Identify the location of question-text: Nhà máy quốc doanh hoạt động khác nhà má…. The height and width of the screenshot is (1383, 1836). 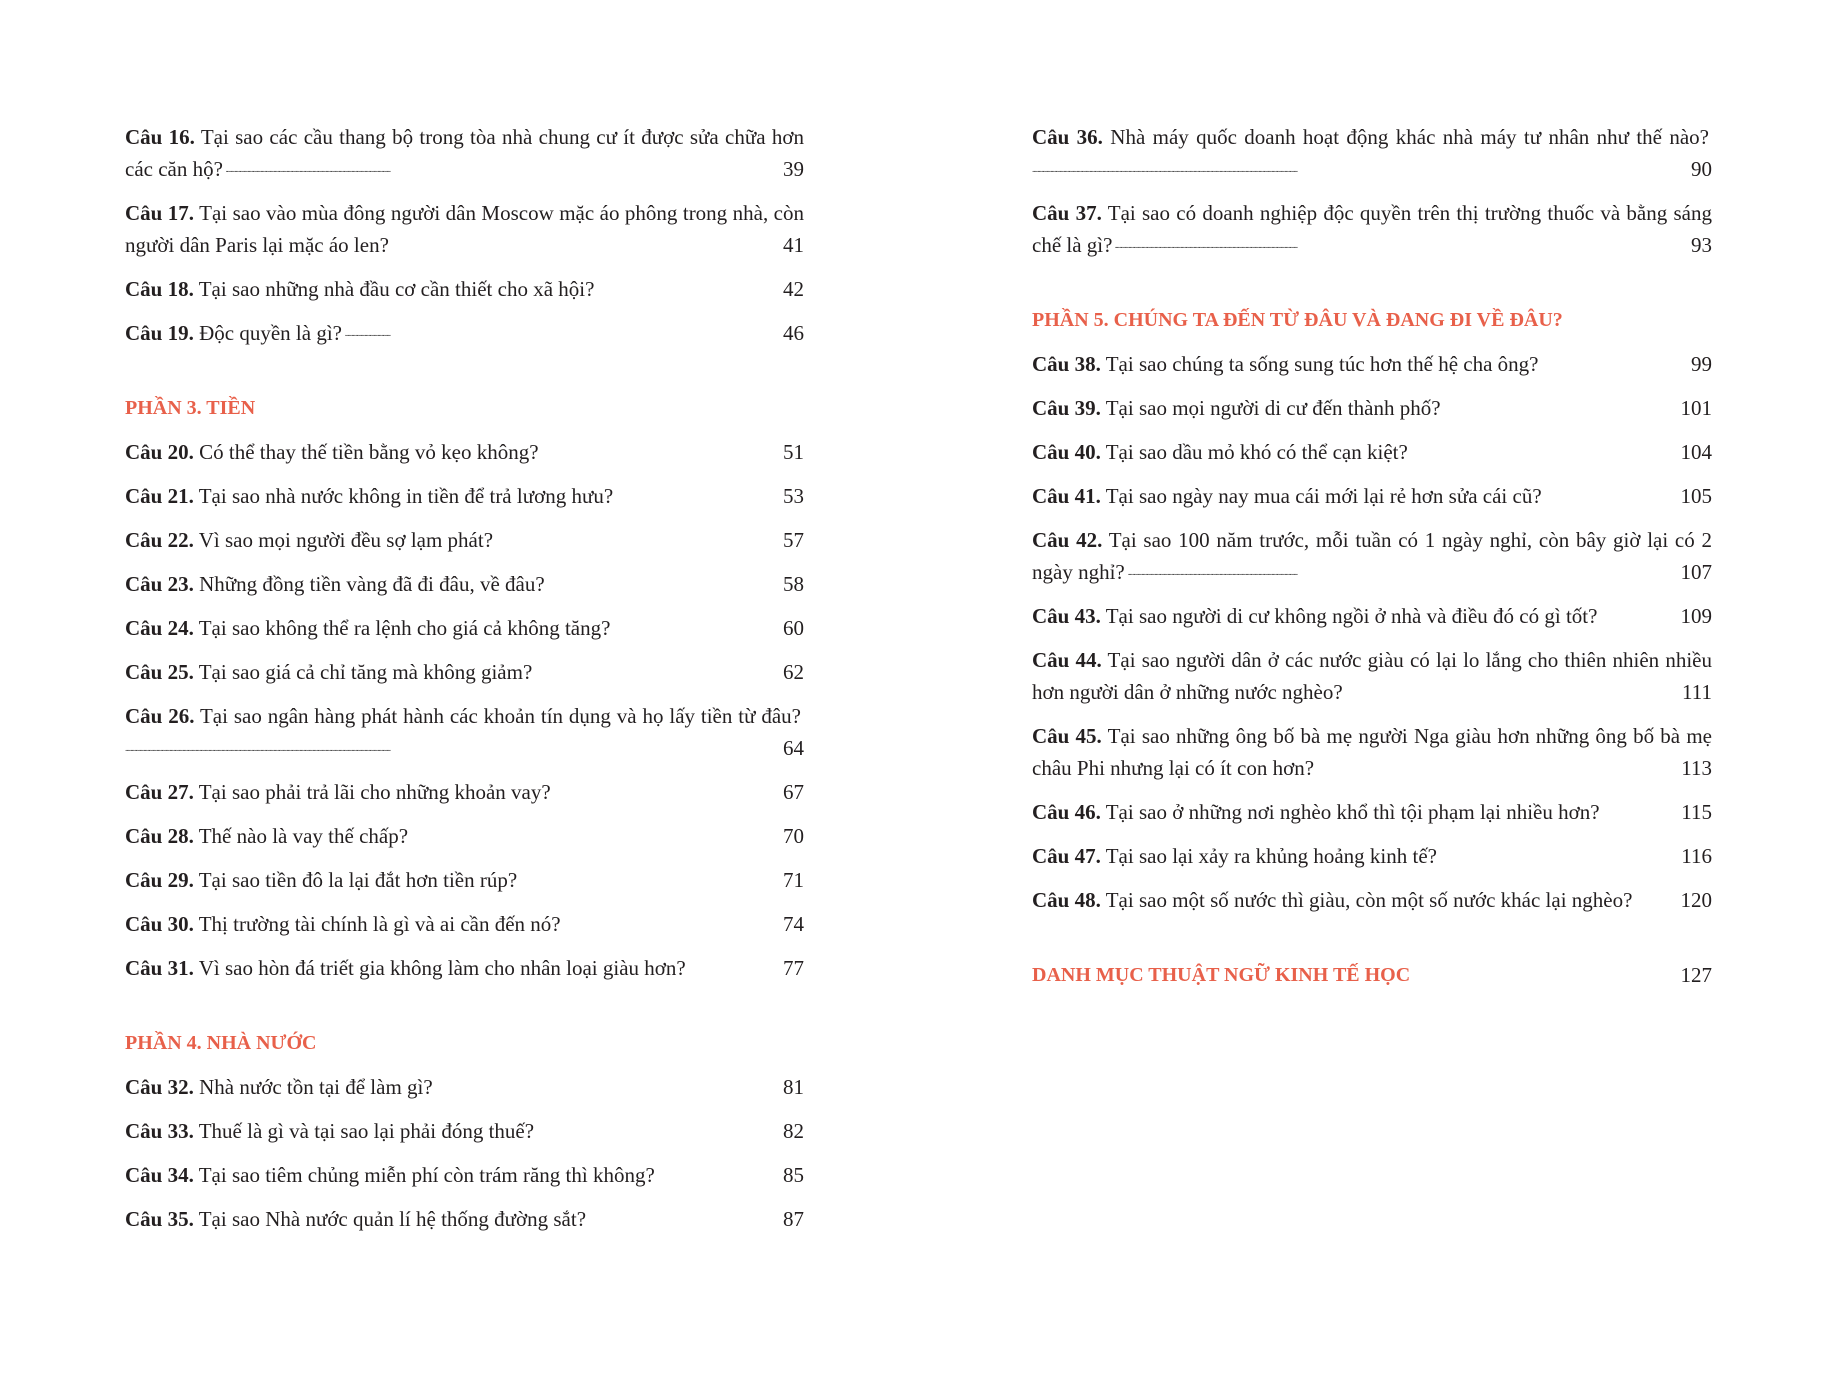
(1409, 137).